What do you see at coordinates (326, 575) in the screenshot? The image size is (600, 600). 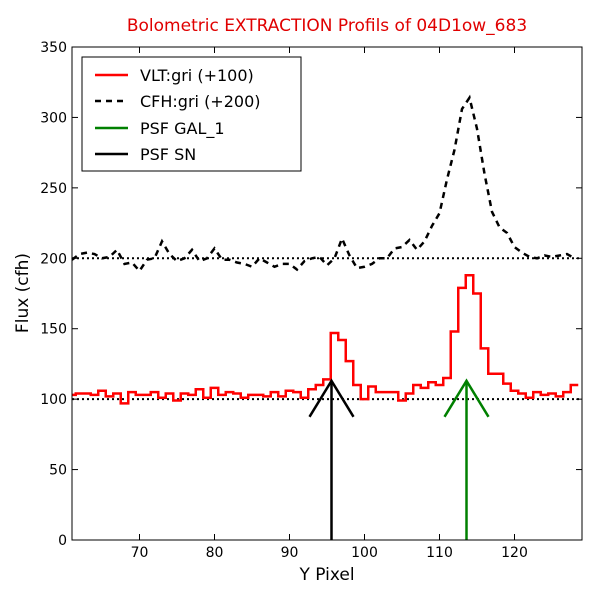 I see `x-axis-label: Y Pixel` at bounding box center [326, 575].